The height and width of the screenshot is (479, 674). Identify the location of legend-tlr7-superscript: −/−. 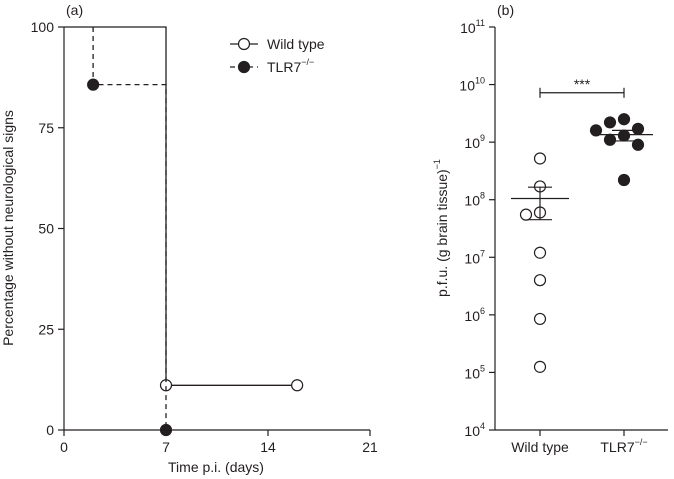
(307, 62).